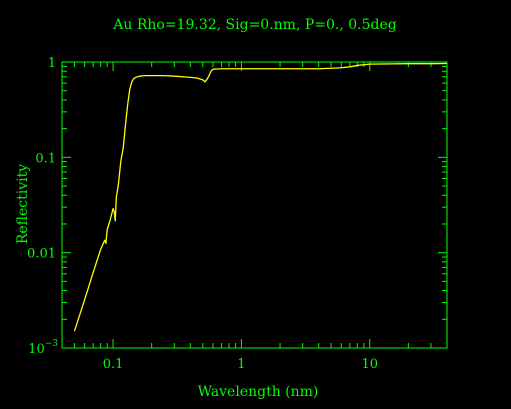 The width and height of the screenshot is (511, 409). What do you see at coordinates (113, 364) in the screenshot?
I see `x-tick-label: 0.1` at bounding box center [113, 364].